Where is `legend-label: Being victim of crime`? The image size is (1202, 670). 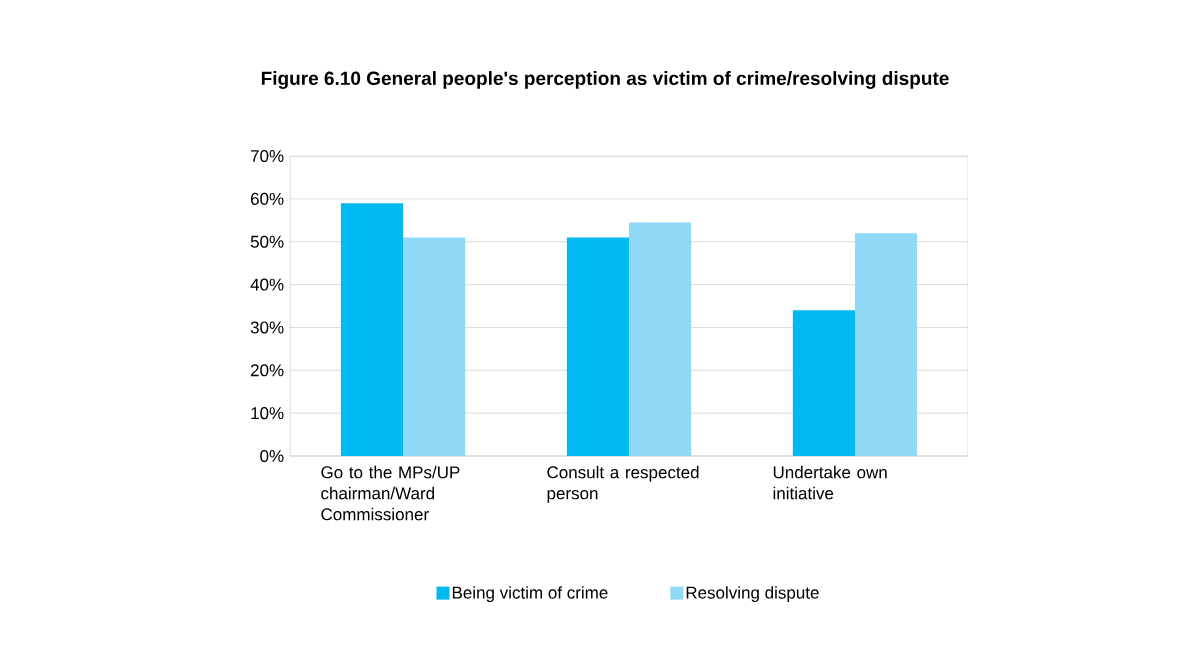
legend-label: Being victim of crime is located at coordinates (530, 594).